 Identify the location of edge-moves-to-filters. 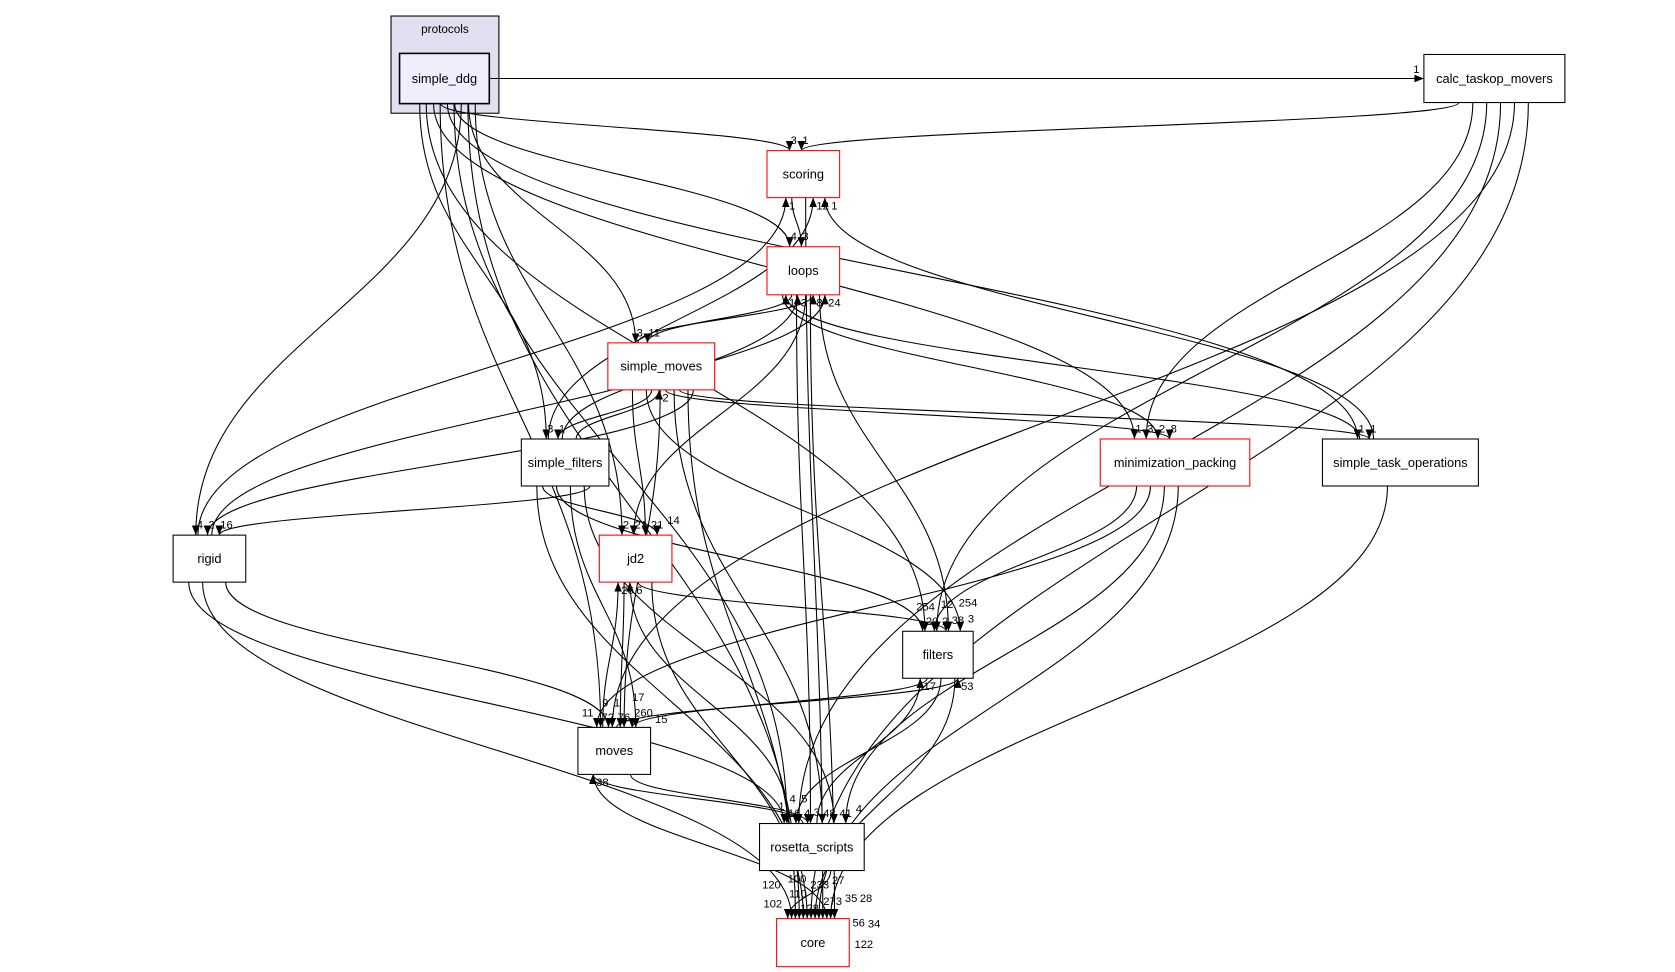
(789, 702).